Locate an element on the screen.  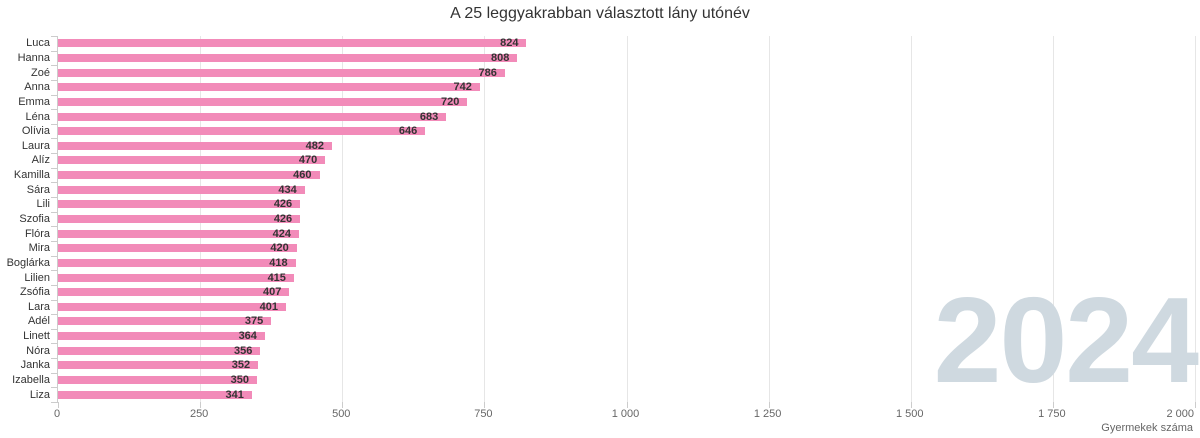
bar-value-label: 824 is located at coordinates (509, 43).